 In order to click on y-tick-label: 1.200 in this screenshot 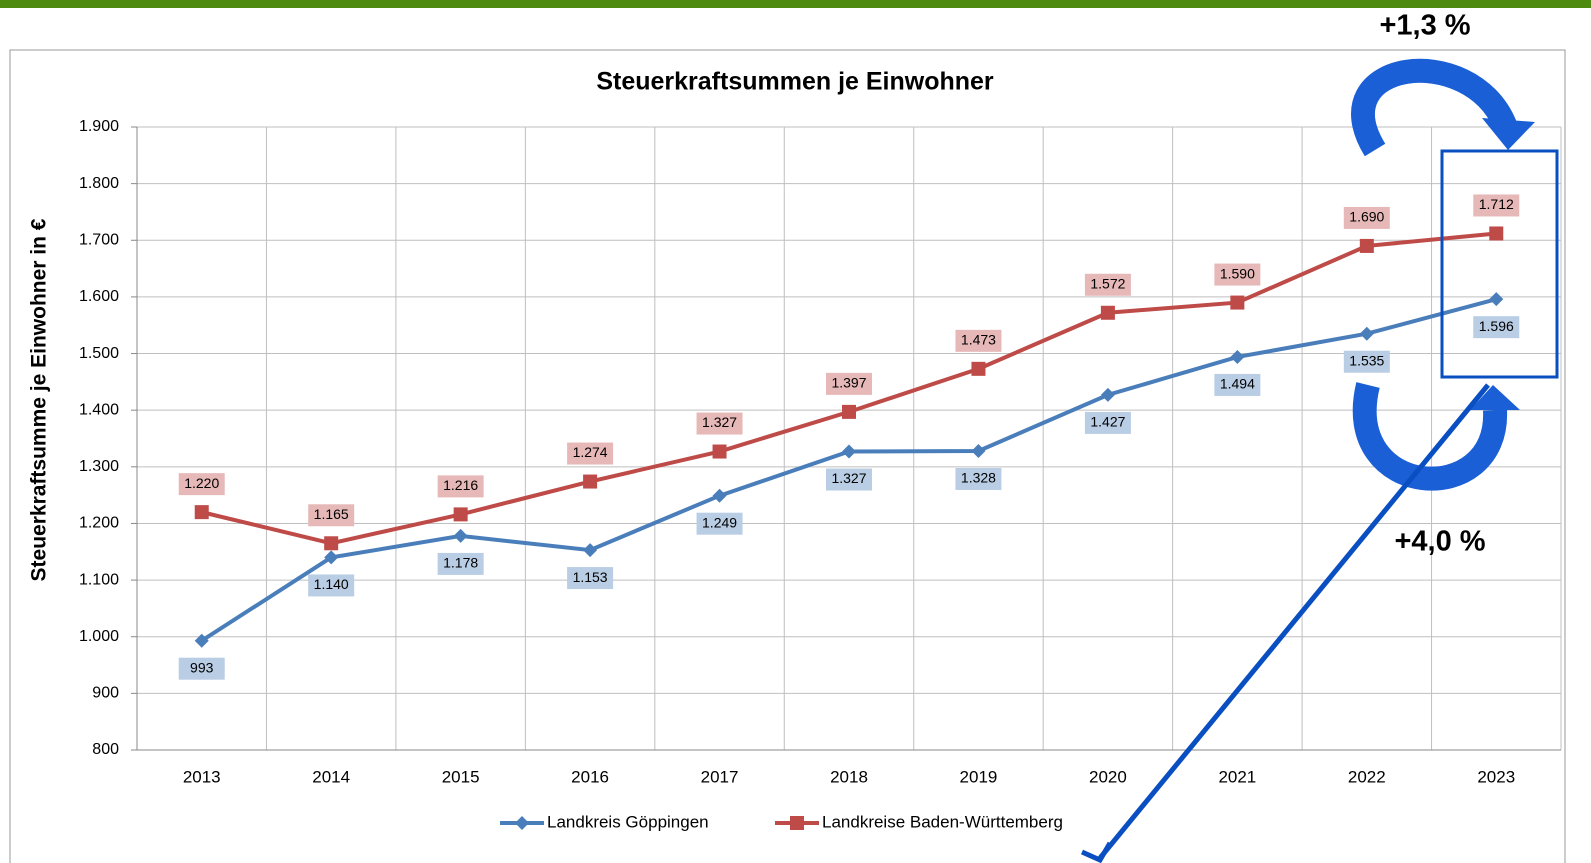, I will do `click(99, 523)`.